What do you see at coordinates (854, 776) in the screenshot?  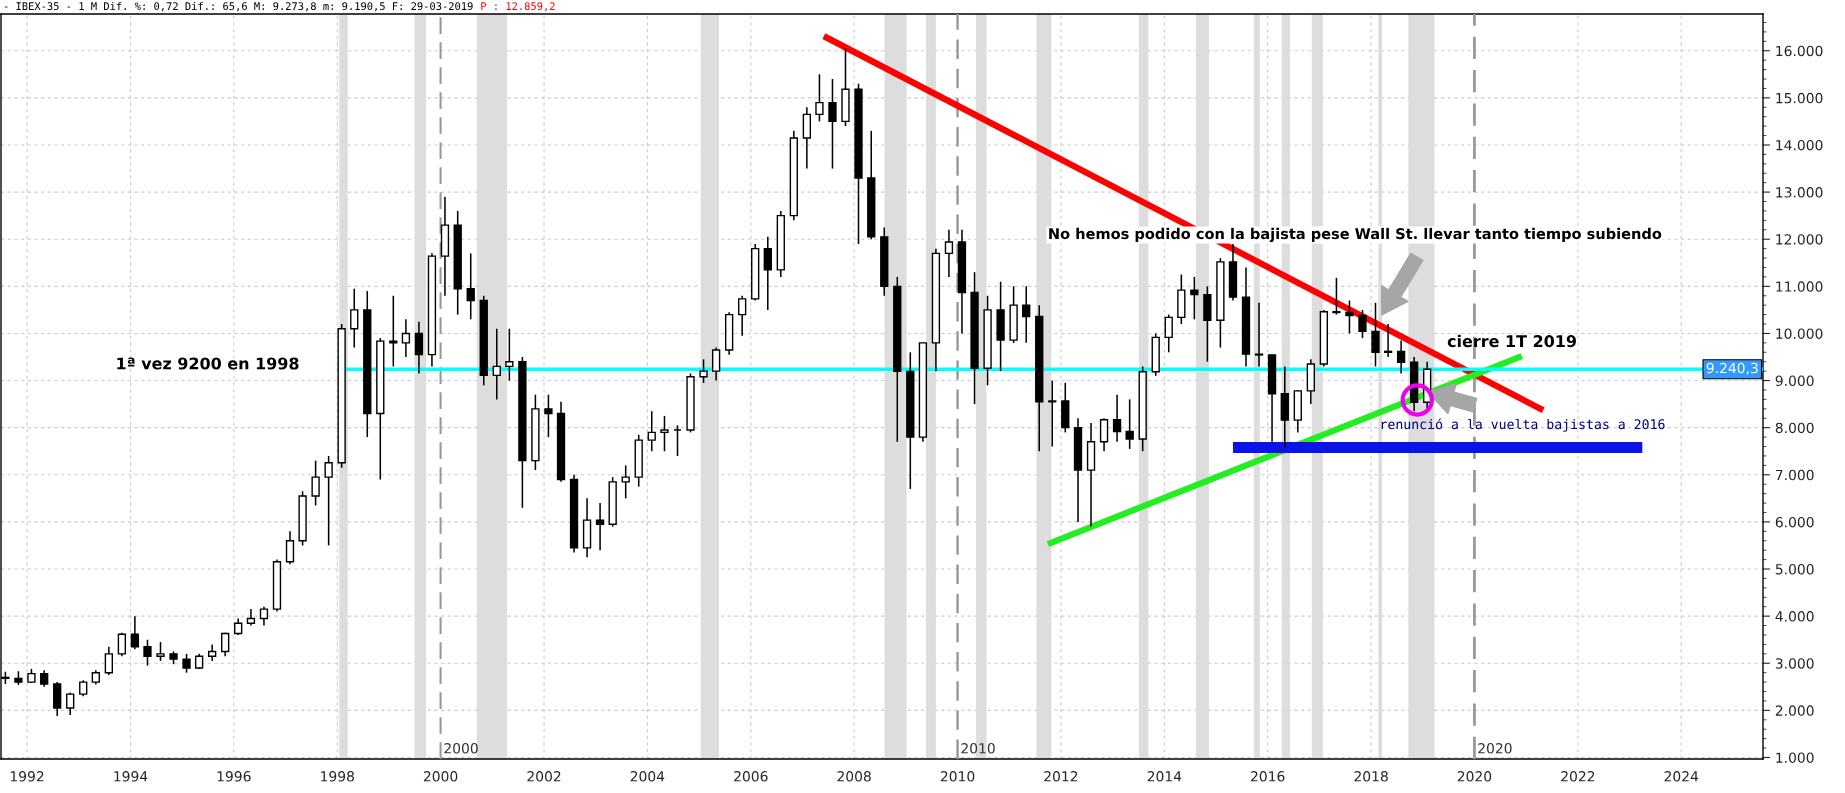 I see `x-tick-label: 2008` at bounding box center [854, 776].